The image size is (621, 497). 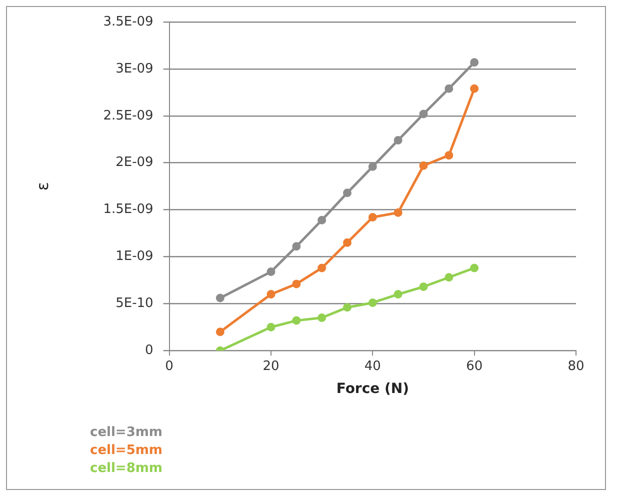 I want to click on x-tick-label: 20, so click(x=271, y=366).